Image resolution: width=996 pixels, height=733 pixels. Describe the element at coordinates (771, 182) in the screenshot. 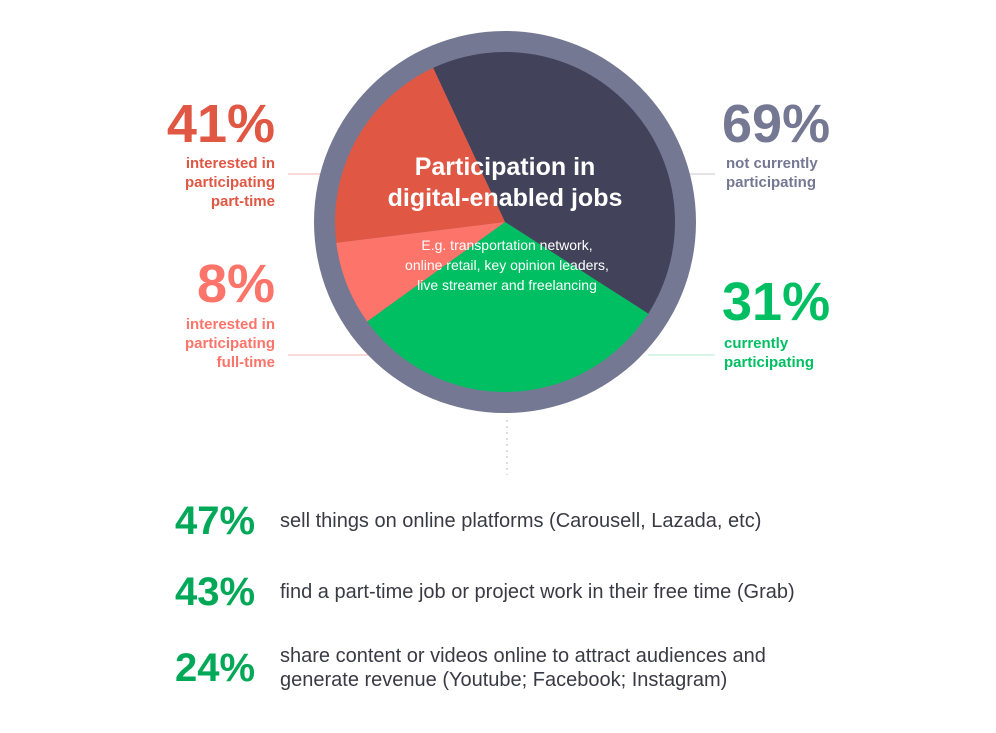

I see `callout-not-participating-line-2: participating` at that location.